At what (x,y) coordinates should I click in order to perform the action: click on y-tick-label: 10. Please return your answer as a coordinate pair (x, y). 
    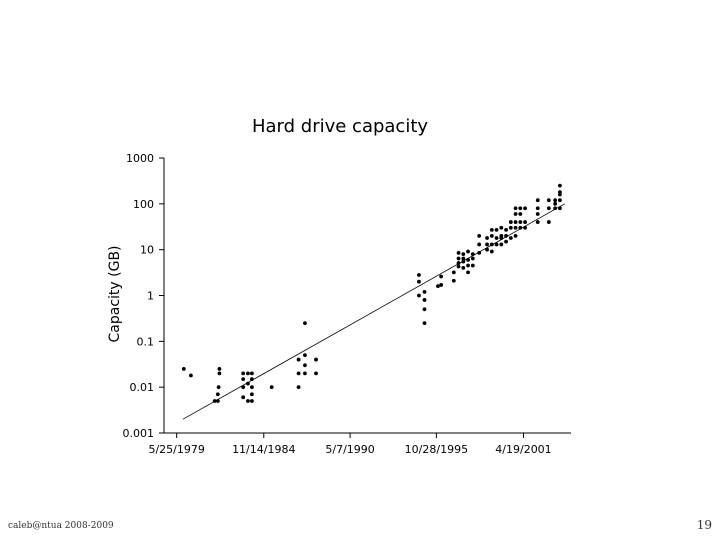
    Looking at the image, I should click on (147, 250).